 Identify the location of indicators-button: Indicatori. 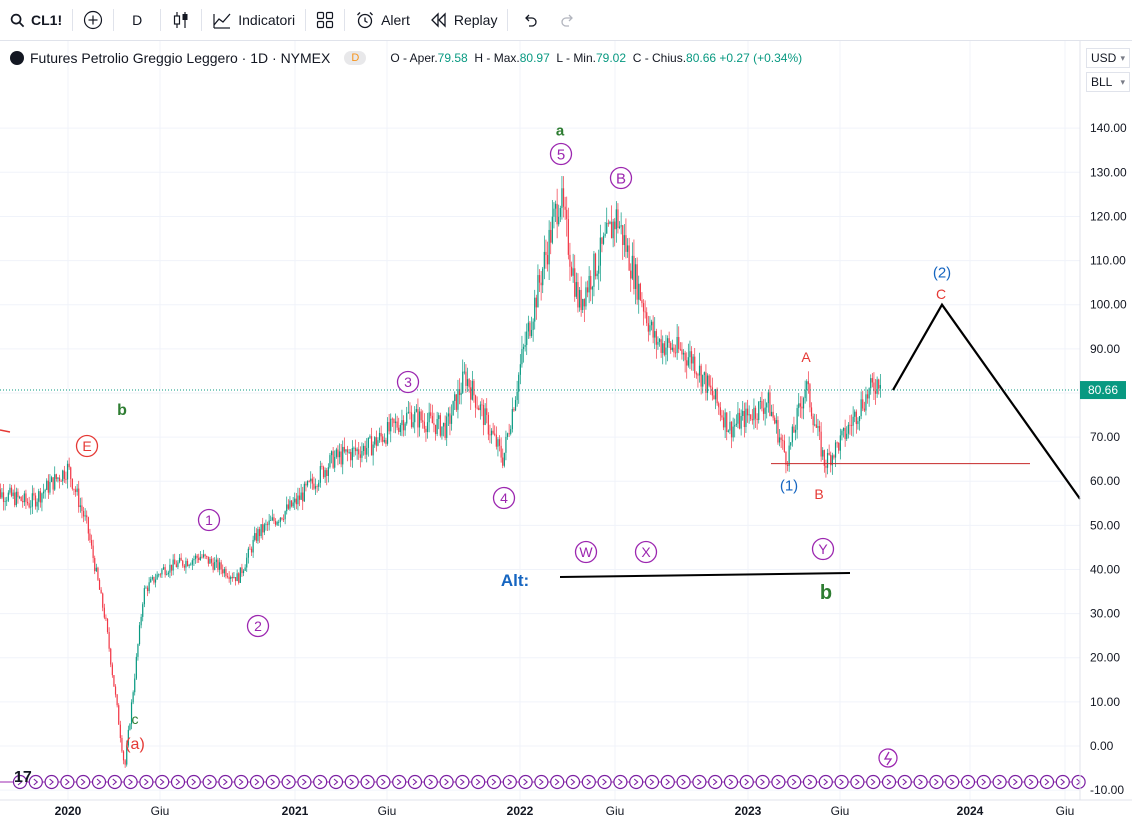
(253, 20).